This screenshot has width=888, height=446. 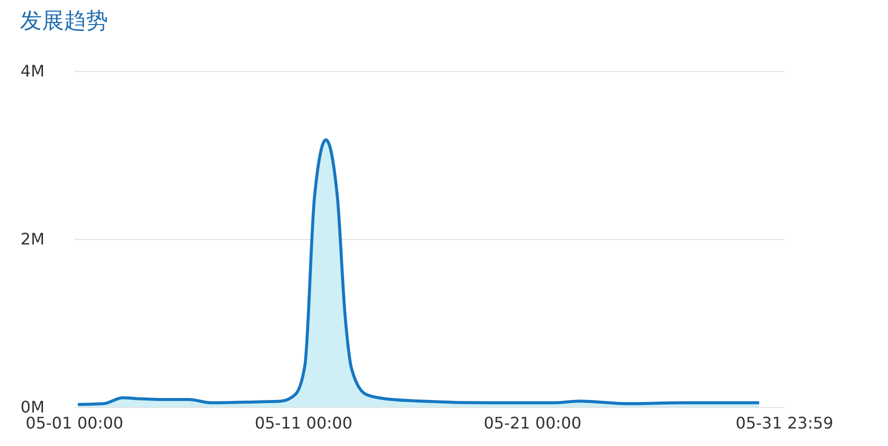 What do you see at coordinates (32, 239) in the screenshot?
I see `y-tick-label: 2M` at bounding box center [32, 239].